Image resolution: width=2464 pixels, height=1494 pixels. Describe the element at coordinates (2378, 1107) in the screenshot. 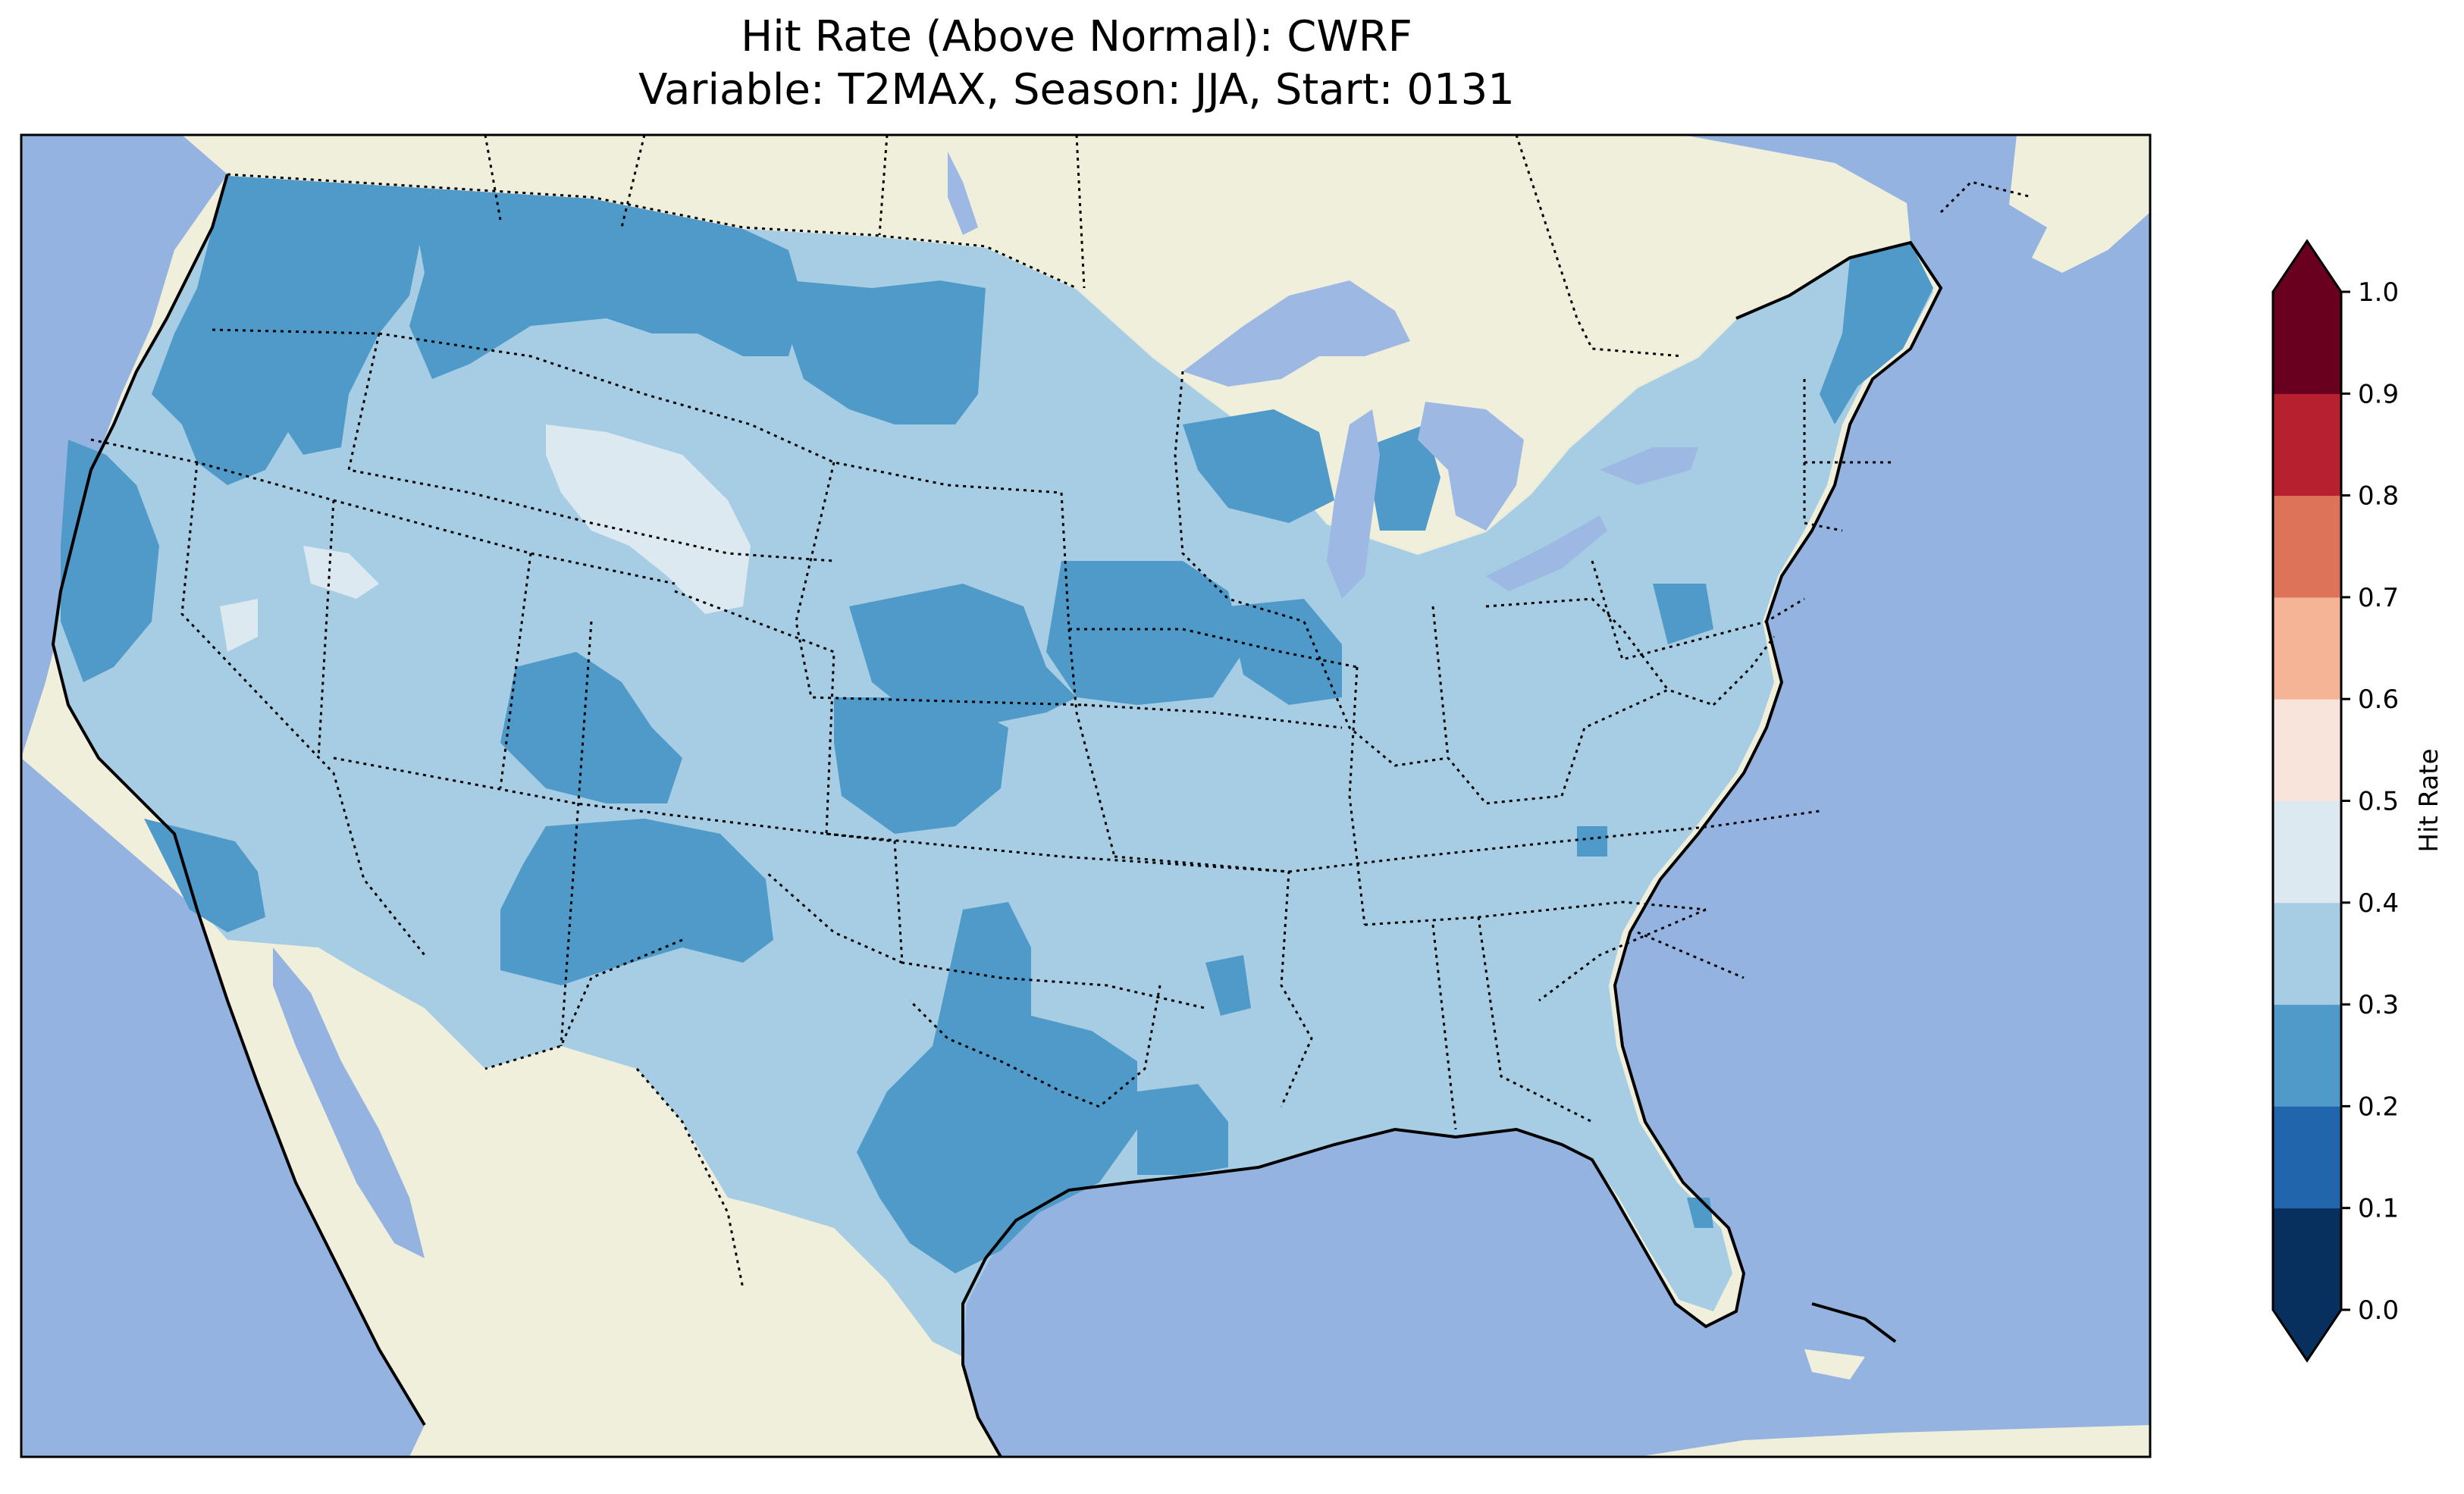

I see `colorbar-tick-label: 0.2` at that location.